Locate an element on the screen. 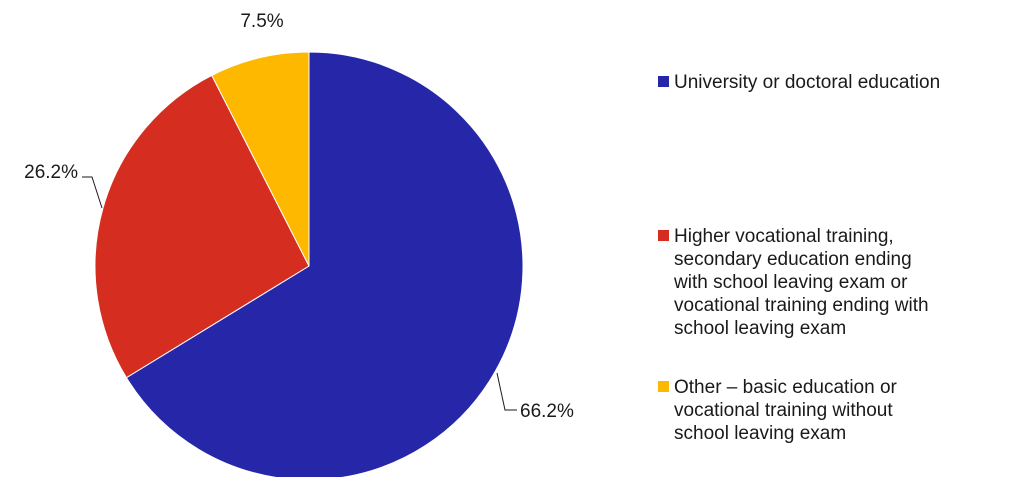 The width and height of the screenshot is (1013, 477). pie-slice-other is located at coordinates (260, 159).